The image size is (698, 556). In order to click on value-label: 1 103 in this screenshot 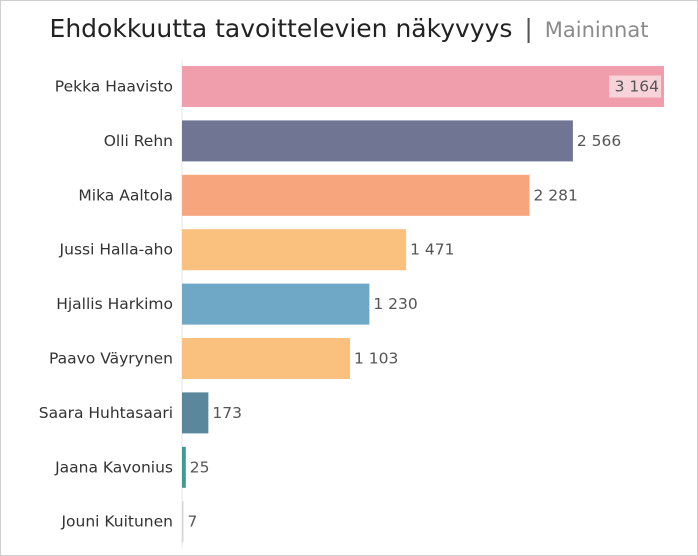, I will do `click(376, 359)`.